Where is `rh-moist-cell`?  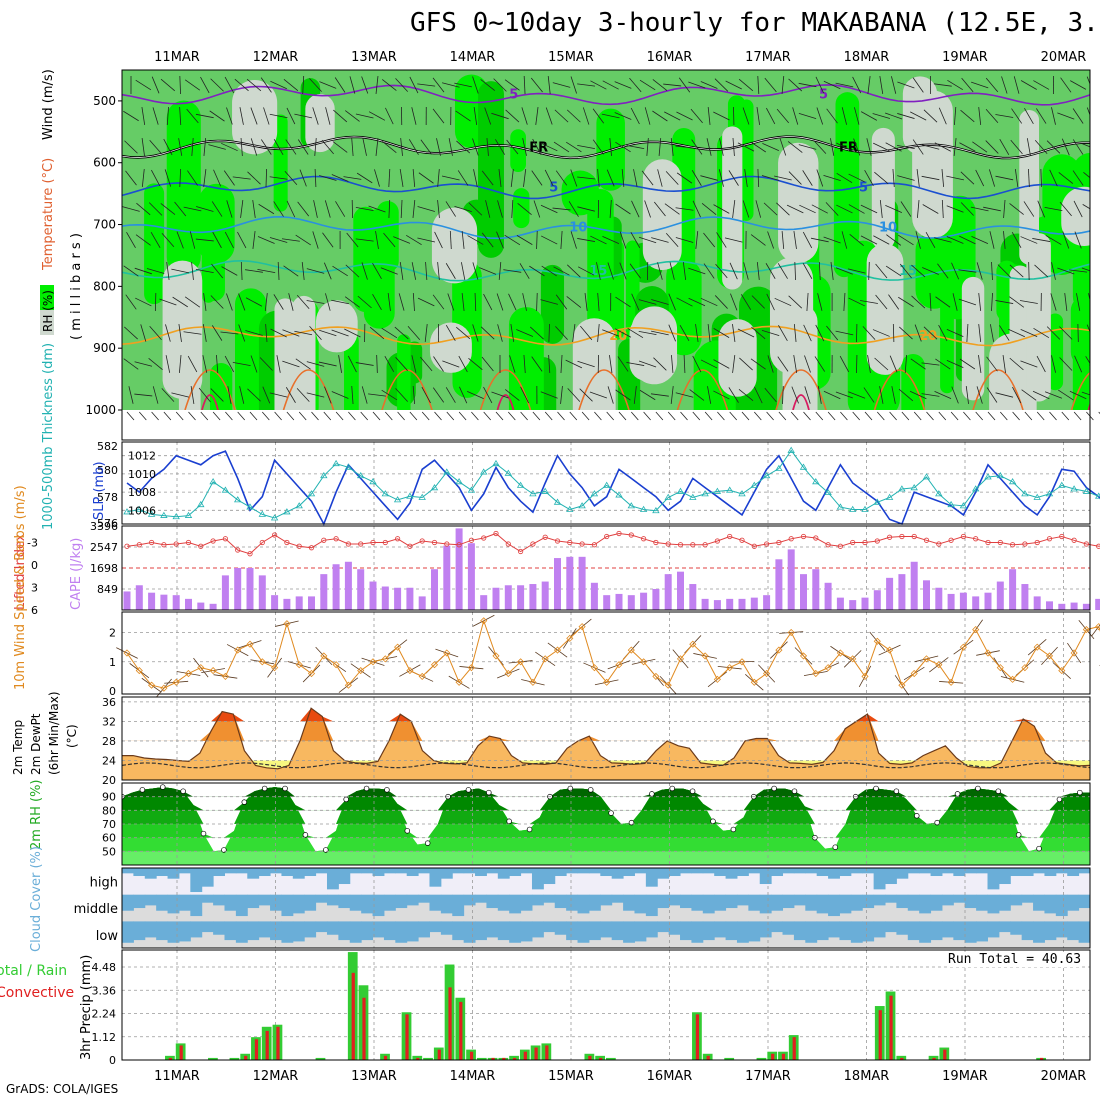 rh-moist-cell is located at coordinates (280, 163).